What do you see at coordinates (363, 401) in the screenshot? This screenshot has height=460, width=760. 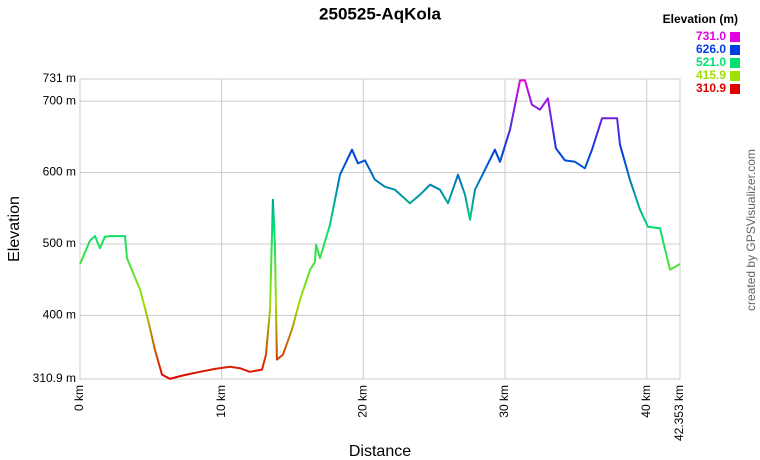 I see `x-tick-label: 20 km` at bounding box center [363, 401].